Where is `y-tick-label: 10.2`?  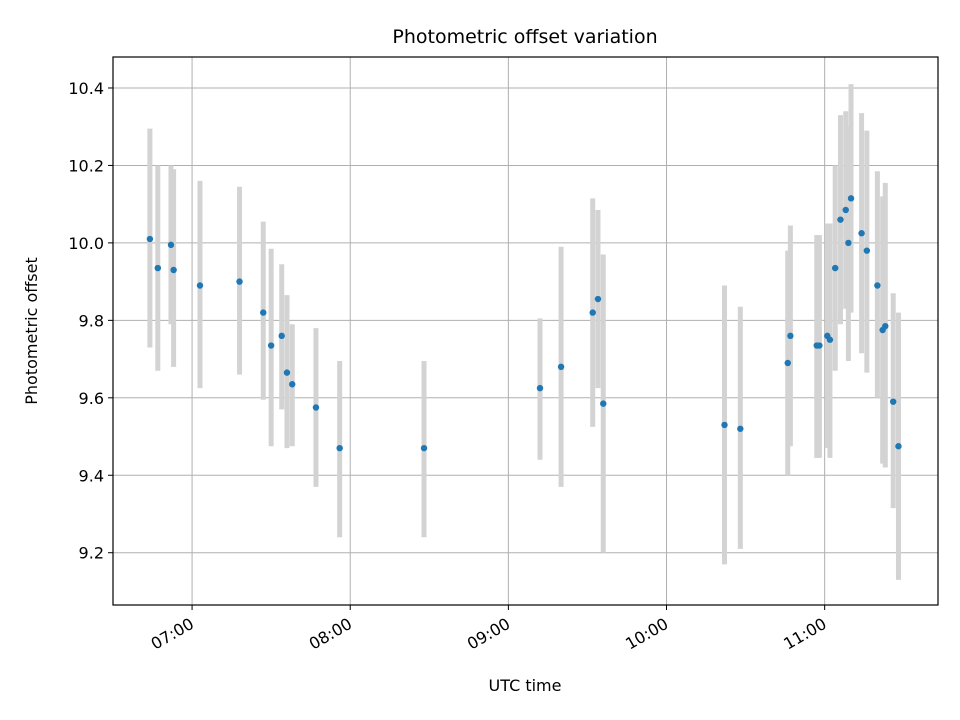 y-tick-label: 10.2 is located at coordinates (86, 165).